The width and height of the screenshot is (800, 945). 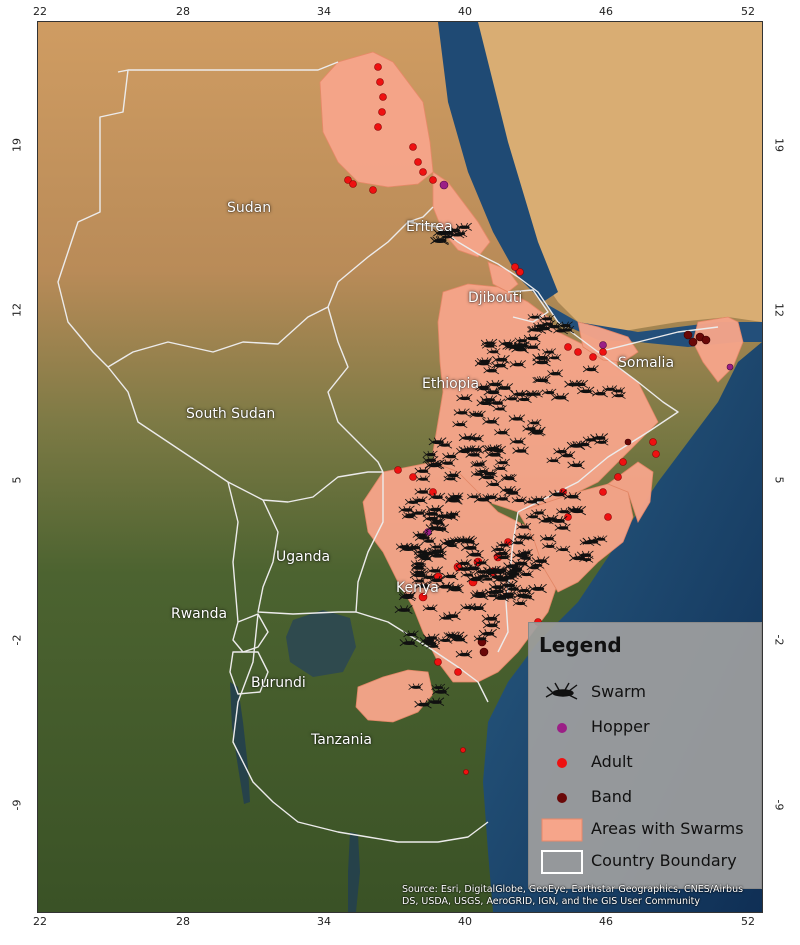 I want to click on lat-tick-left: 19, so click(x=17, y=145).